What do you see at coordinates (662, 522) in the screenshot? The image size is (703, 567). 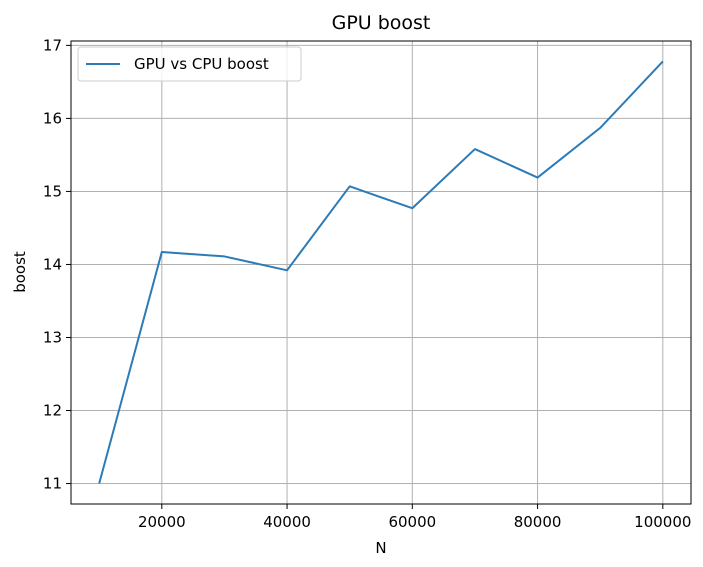 I see `x-tick-label: 100000` at bounding box center [662, 522].